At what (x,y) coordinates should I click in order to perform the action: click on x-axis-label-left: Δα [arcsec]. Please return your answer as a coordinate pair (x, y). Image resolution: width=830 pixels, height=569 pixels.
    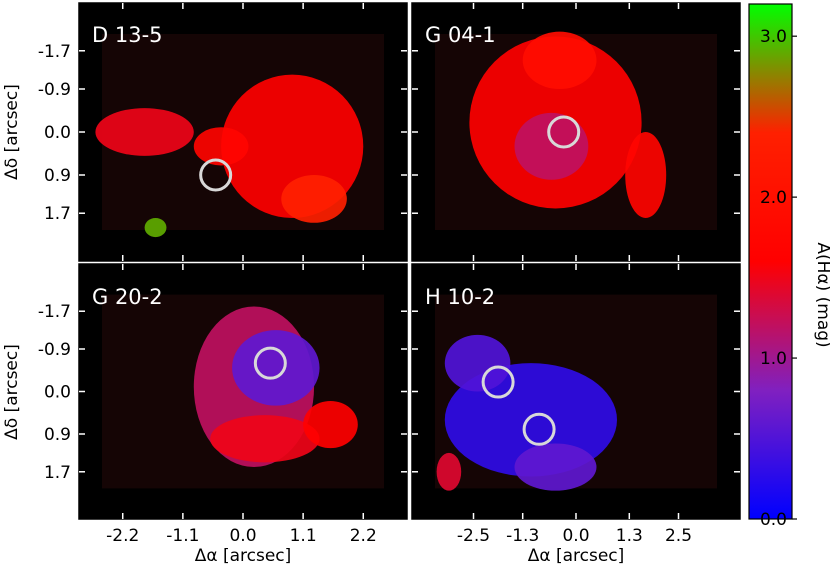
    Looking at the image, I should click on (243, 556).